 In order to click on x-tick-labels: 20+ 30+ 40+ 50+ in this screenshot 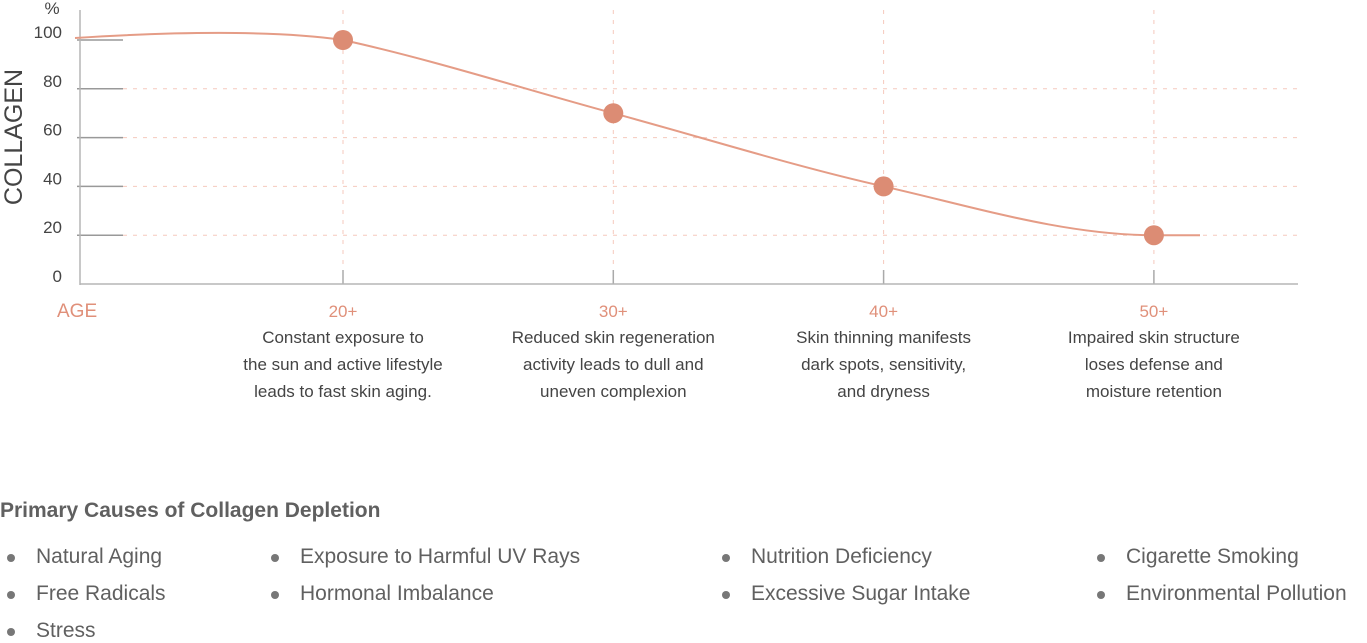, I will do `click(749, 311)`.